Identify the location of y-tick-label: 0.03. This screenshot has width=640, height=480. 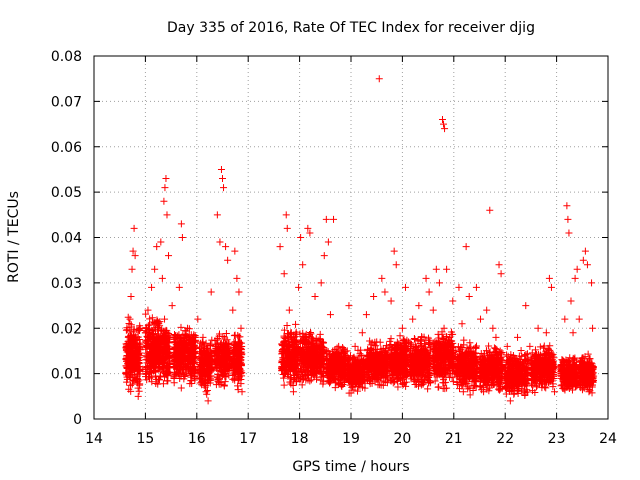
(66, 284).